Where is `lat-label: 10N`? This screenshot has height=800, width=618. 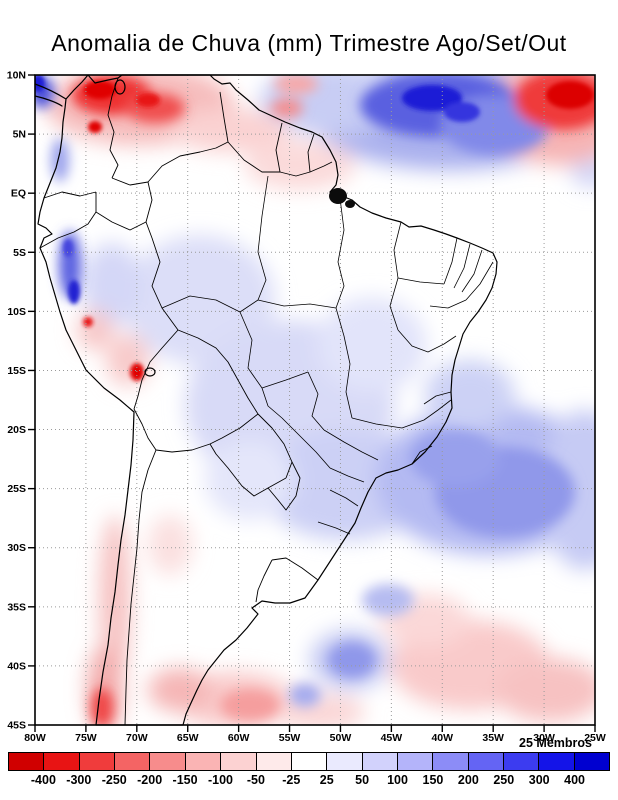
lat-label: 10N is located at coordinates (16, 76).